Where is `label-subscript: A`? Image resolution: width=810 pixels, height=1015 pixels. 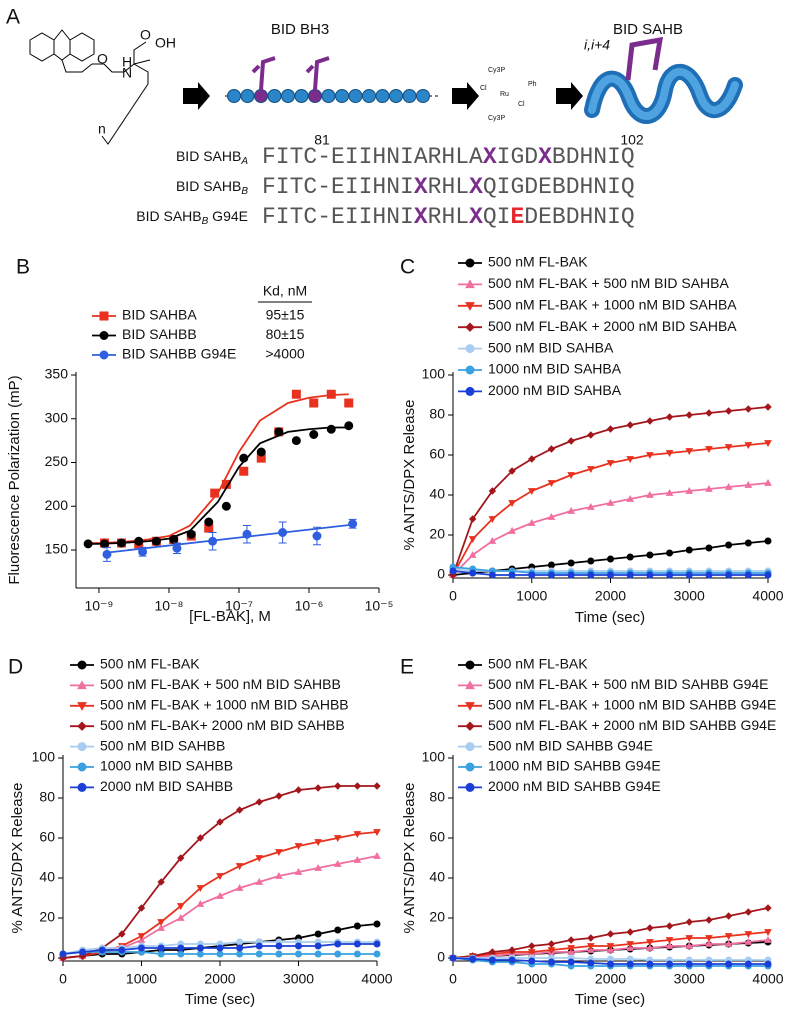
label-subscript: A is located at coordinates (244, 161).